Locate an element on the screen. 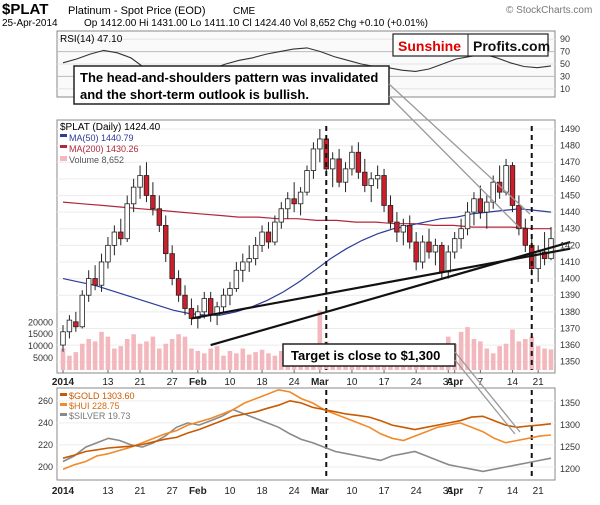 This screenshot has height=505, width=600. metals-x-tick: 27 is located at coordinates (173, 491).